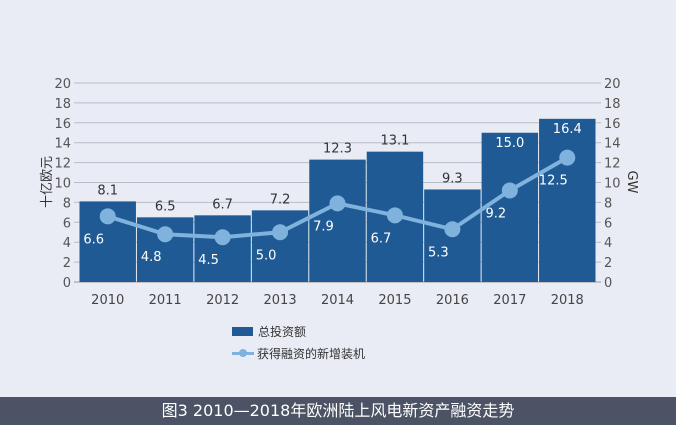 This screenshot has height=425, width=676. What do you see at coordinates (62, 164) in the screenshot?
I see `y-tick-label: 12` at bounding box center [62, 164].